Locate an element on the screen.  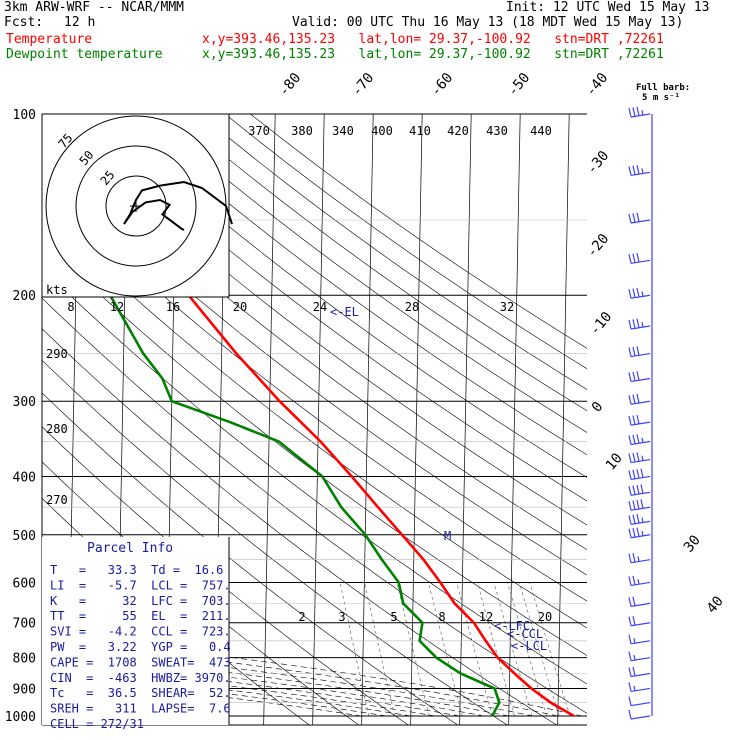
isotherm-label: -60 is located at coordinates (442, 85).